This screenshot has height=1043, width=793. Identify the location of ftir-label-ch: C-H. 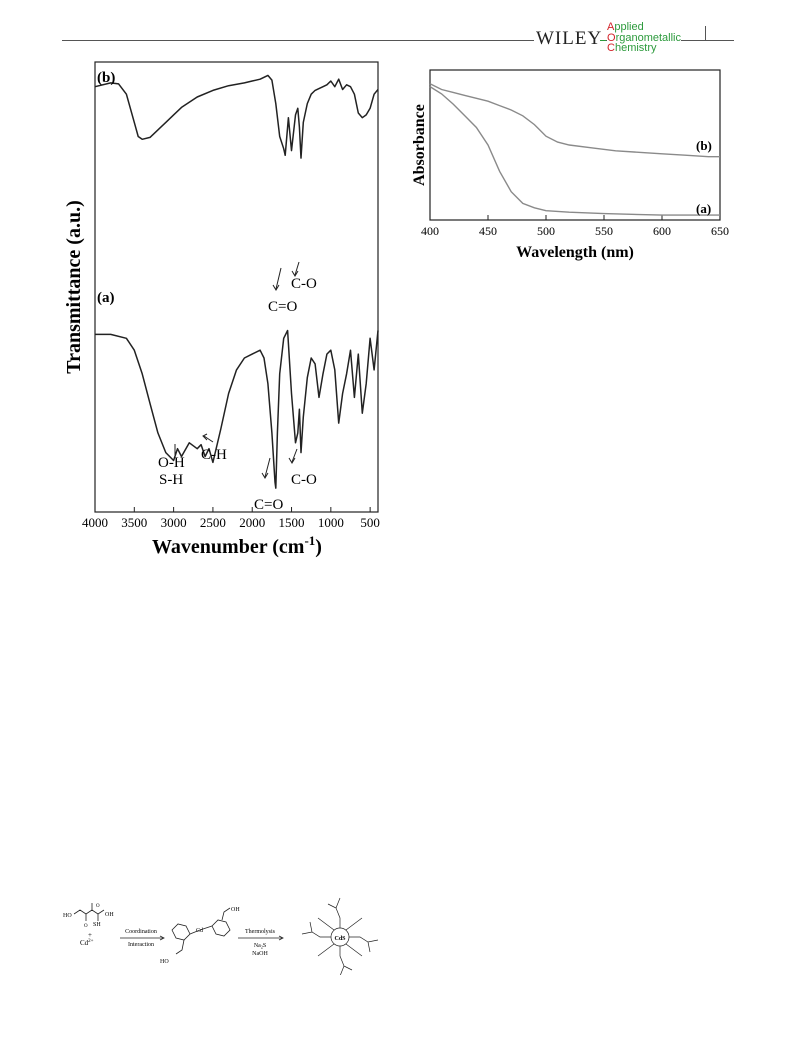
(214, 455).